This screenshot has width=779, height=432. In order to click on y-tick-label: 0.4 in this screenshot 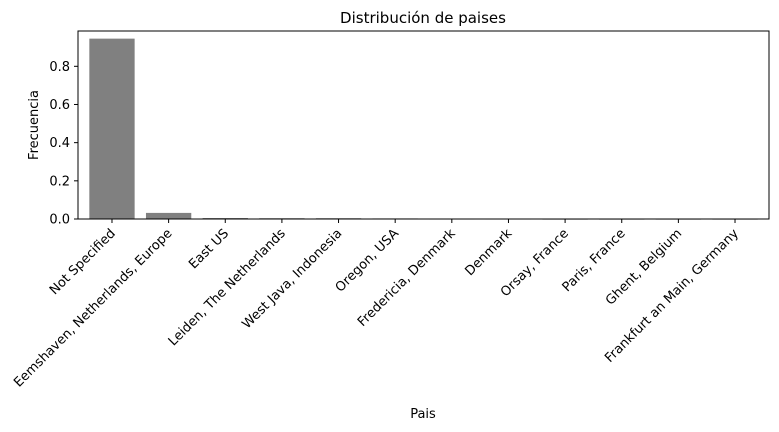, I will do `click(59, 143)`.